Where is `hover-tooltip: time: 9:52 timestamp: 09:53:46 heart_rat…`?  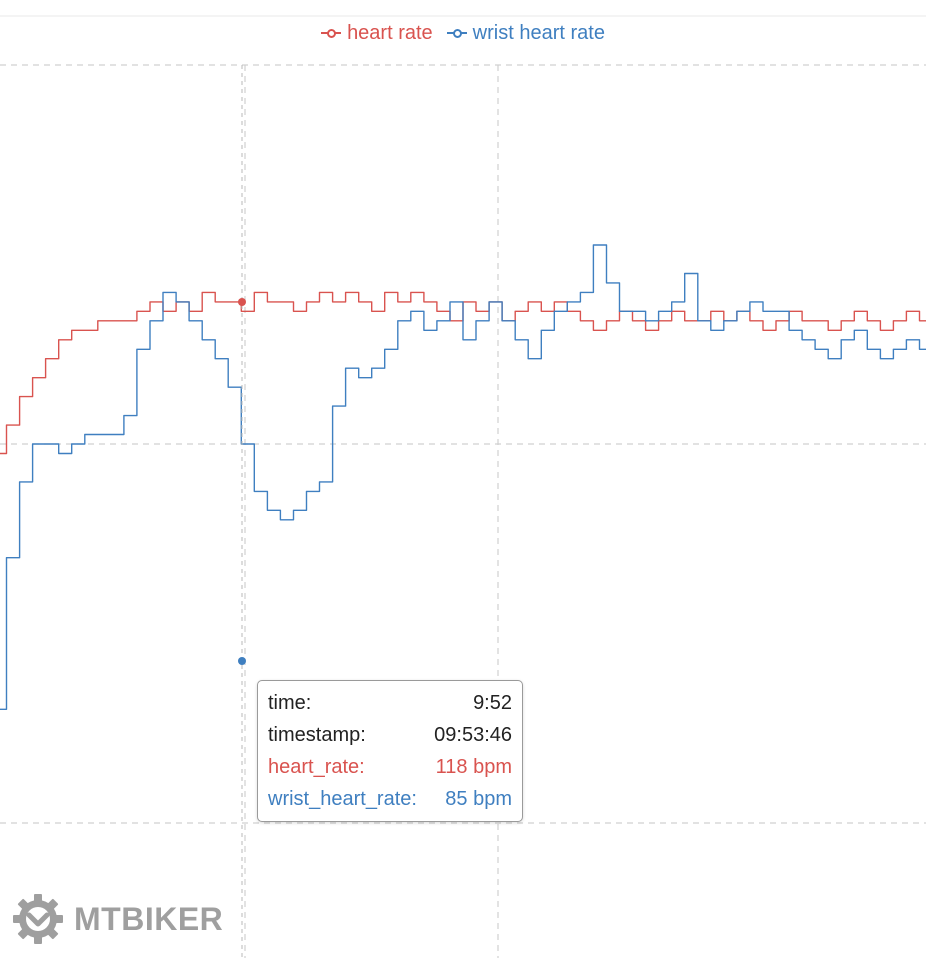
hover-tooltip: time: 9:52 timestamp: 09:53:46 heart_rat… is located at coordinates (390, 751).